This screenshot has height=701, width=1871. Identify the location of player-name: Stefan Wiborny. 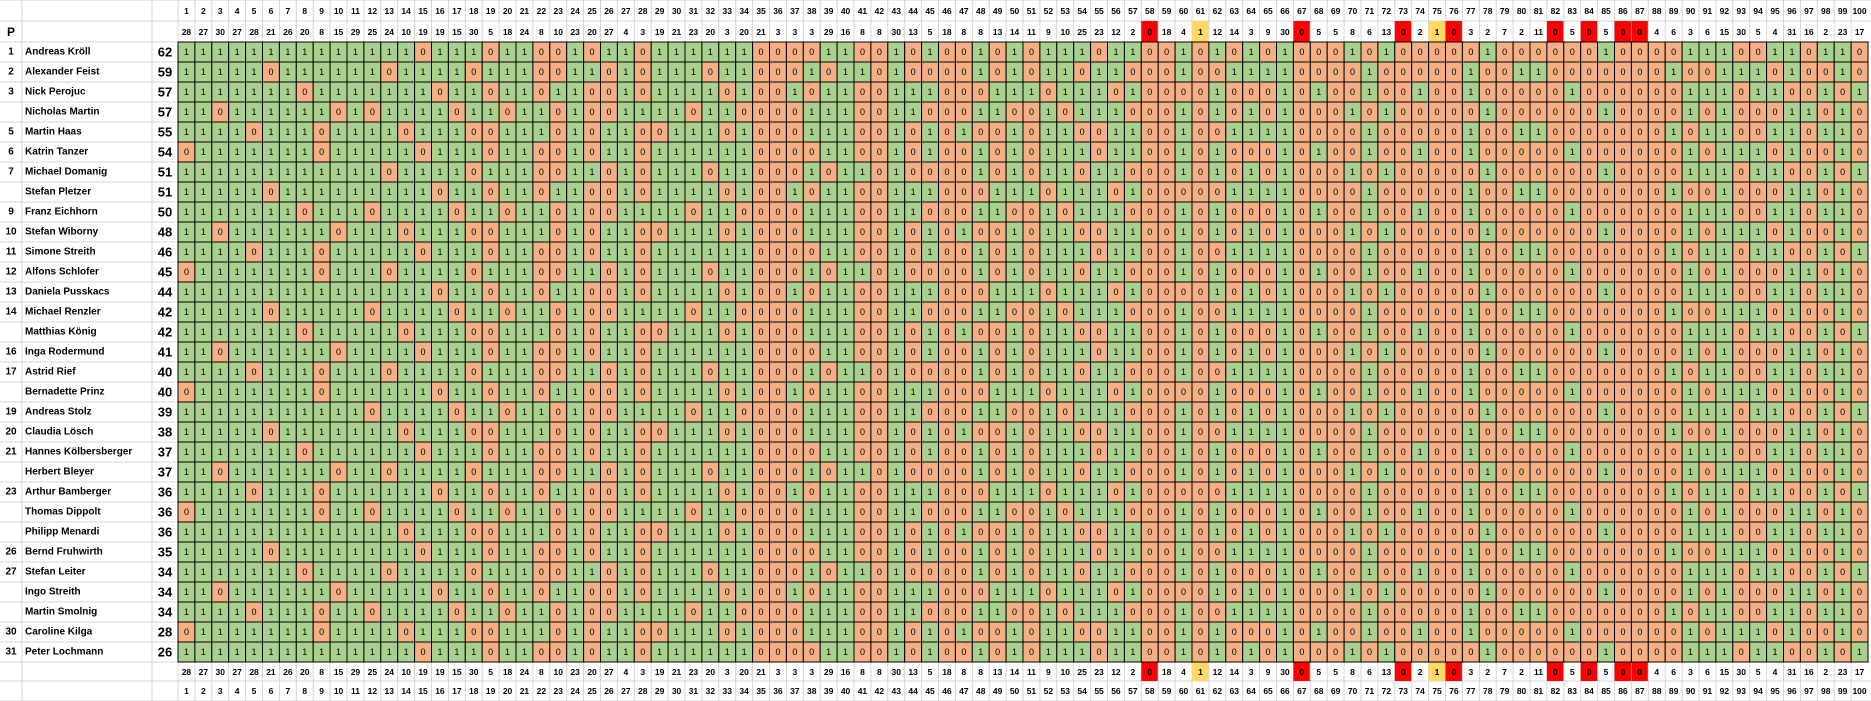
(62, 232).